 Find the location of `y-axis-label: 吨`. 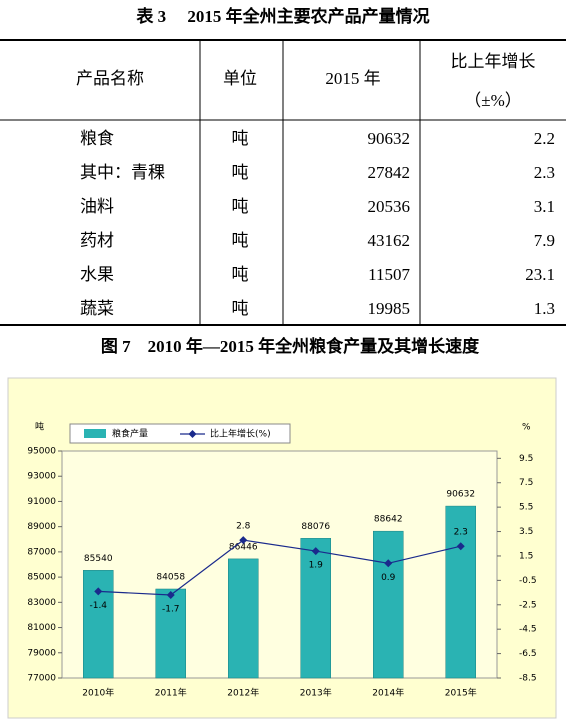

y-axis-label: 吨 is located at coordinates (39, 427).